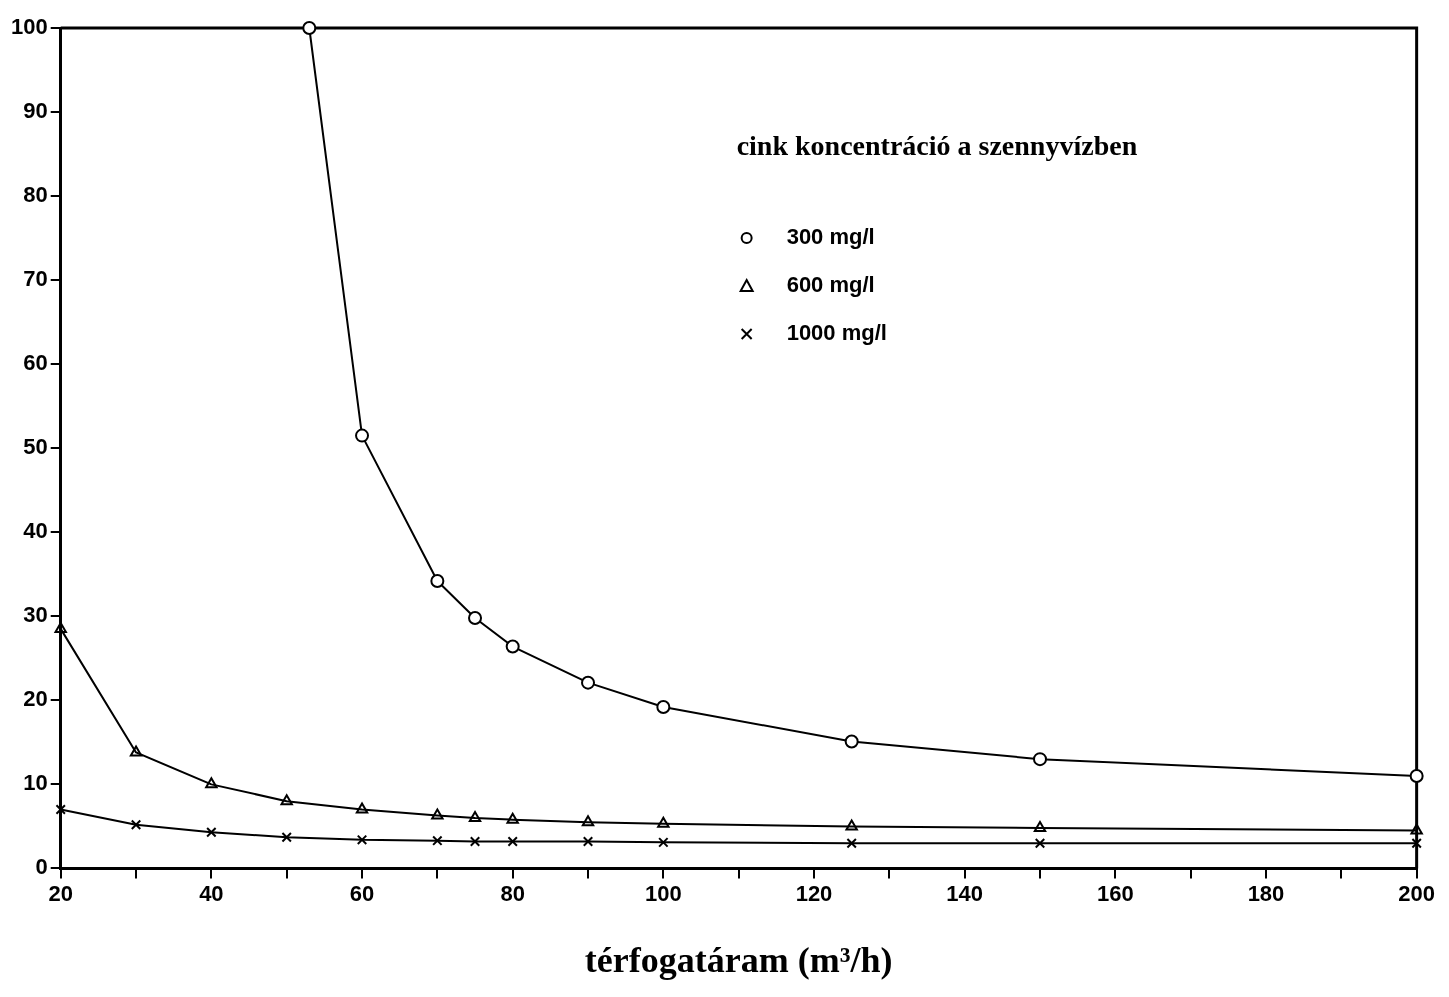  Describe the element at coordinates (663, 893) in the screenshot. I see `x-tick-label: 100` at that location.